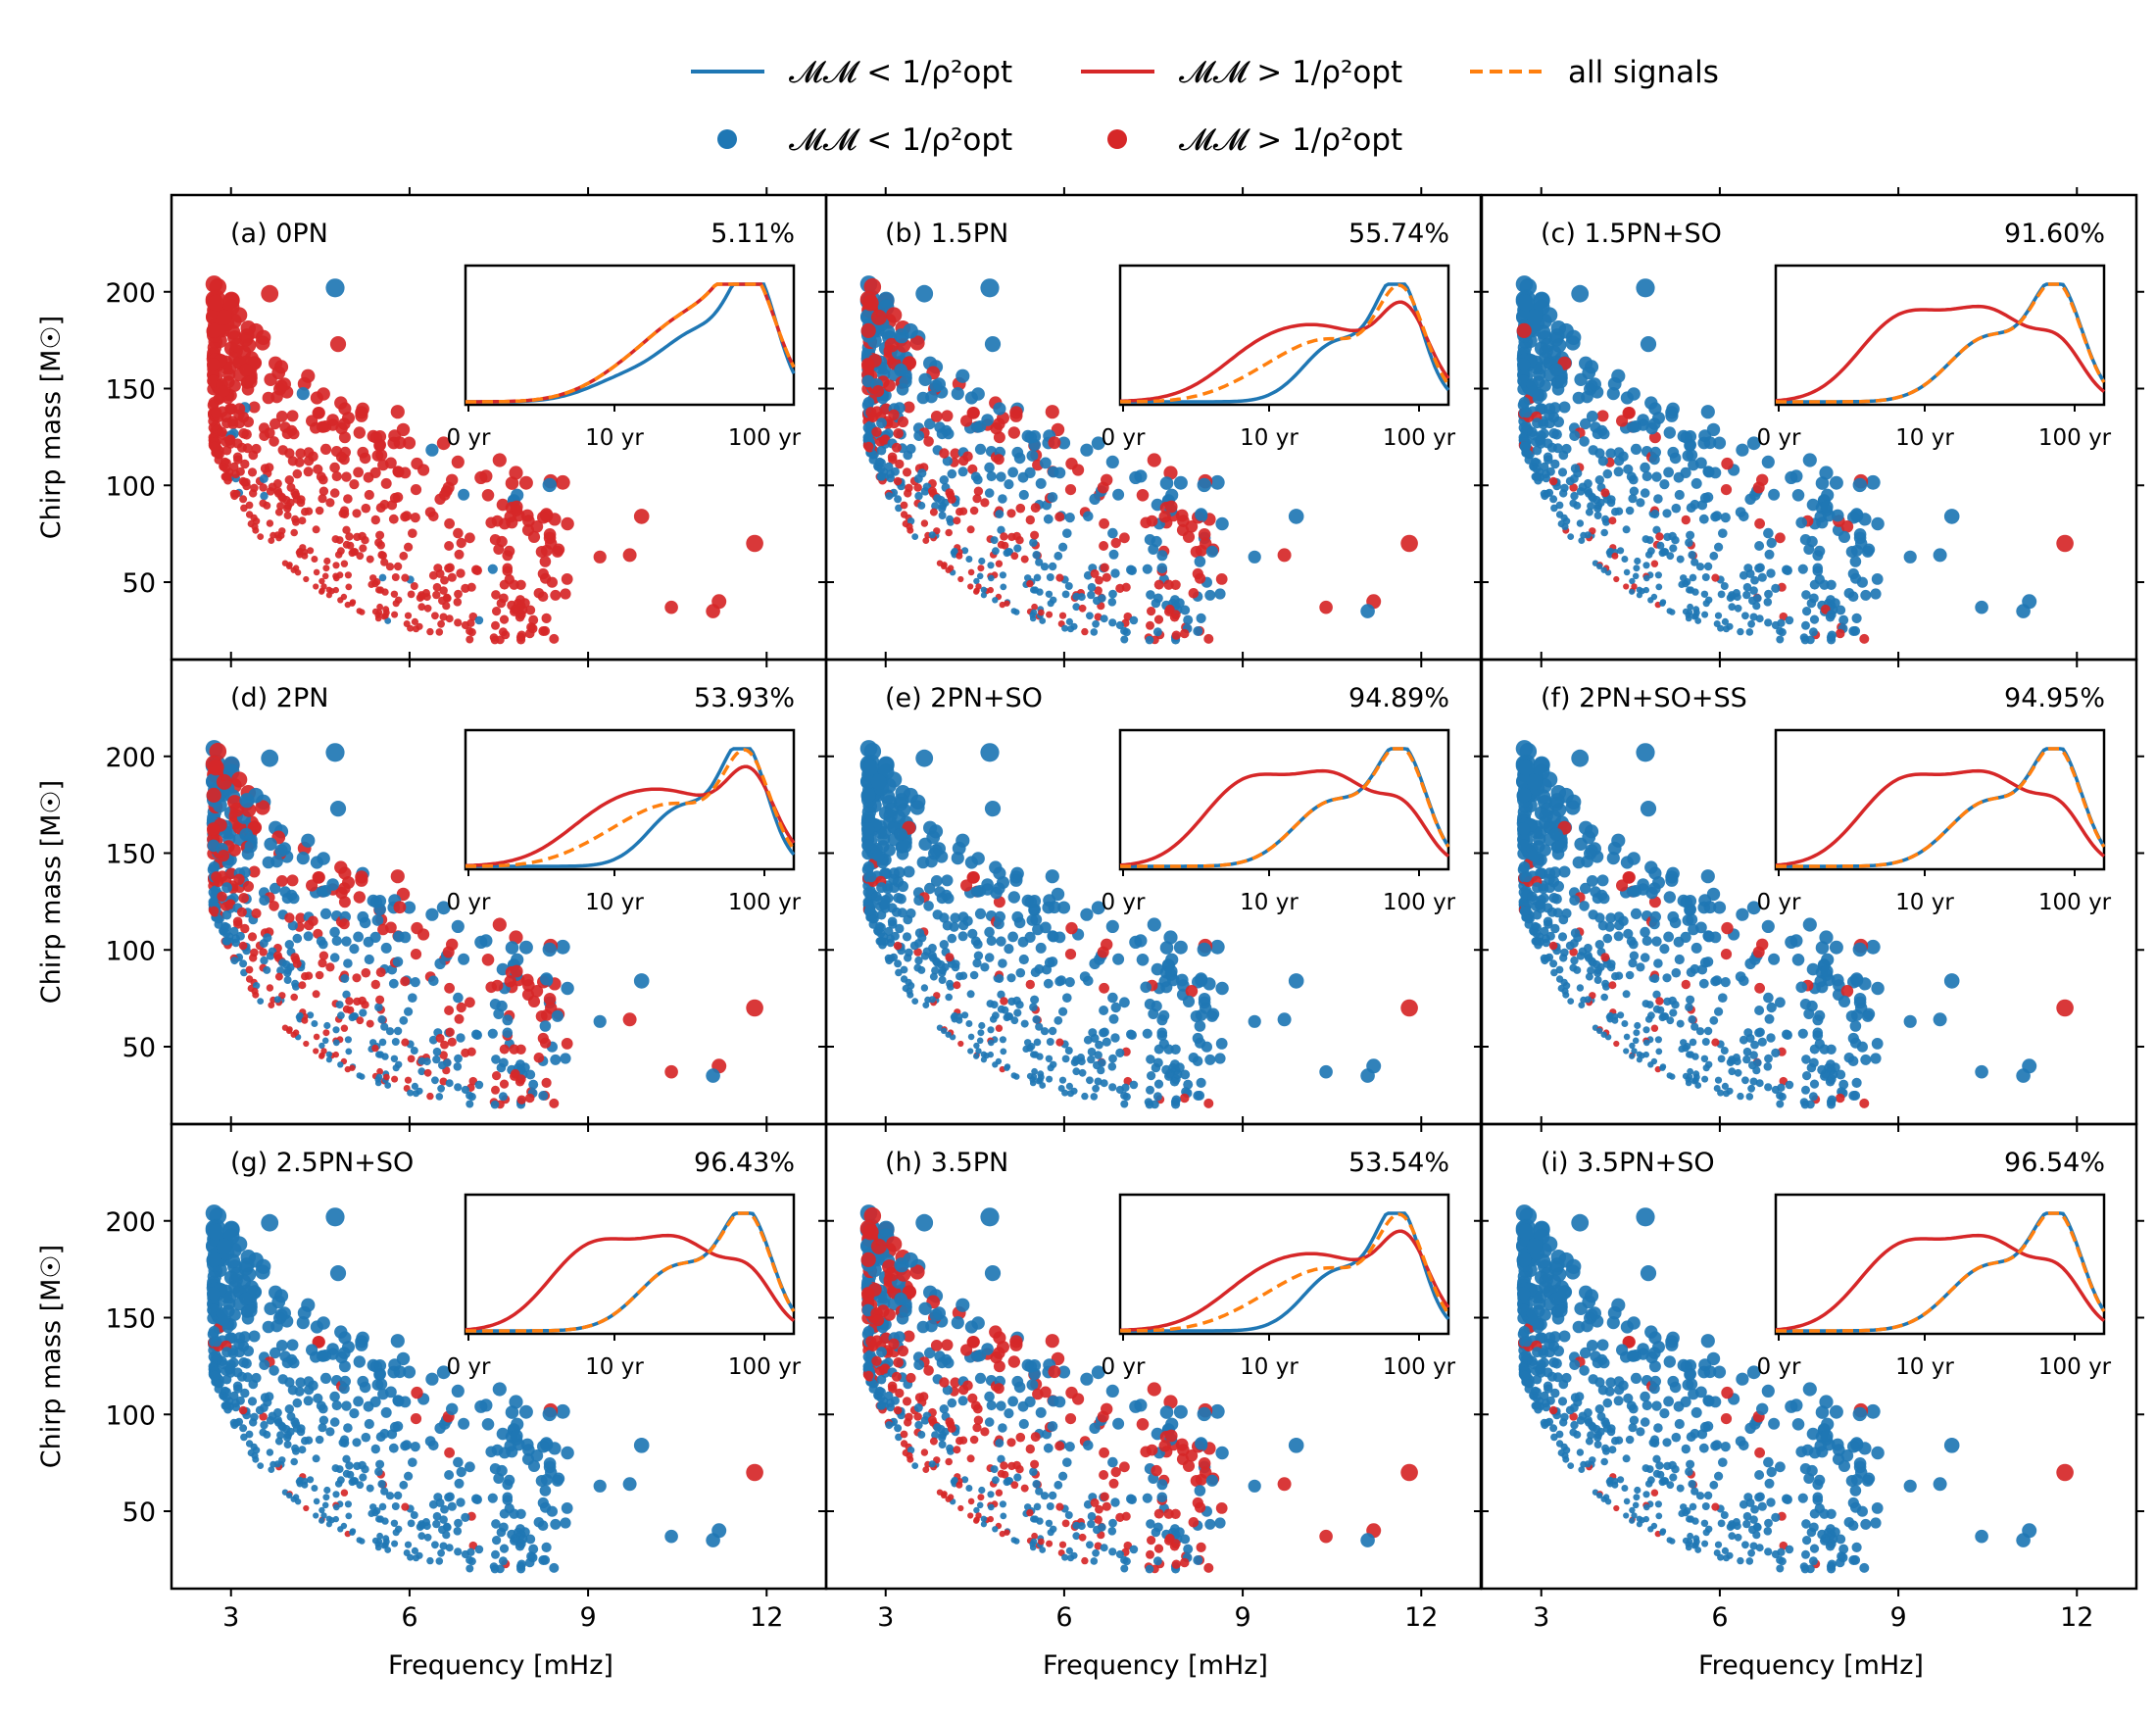 This screenshot has width=2156, height=1718. What do you see at coordinates (51, 427) in the screenshot?
I see `y-axis-label: Chirp mass [M☉]` at bounding box center [51, 427].